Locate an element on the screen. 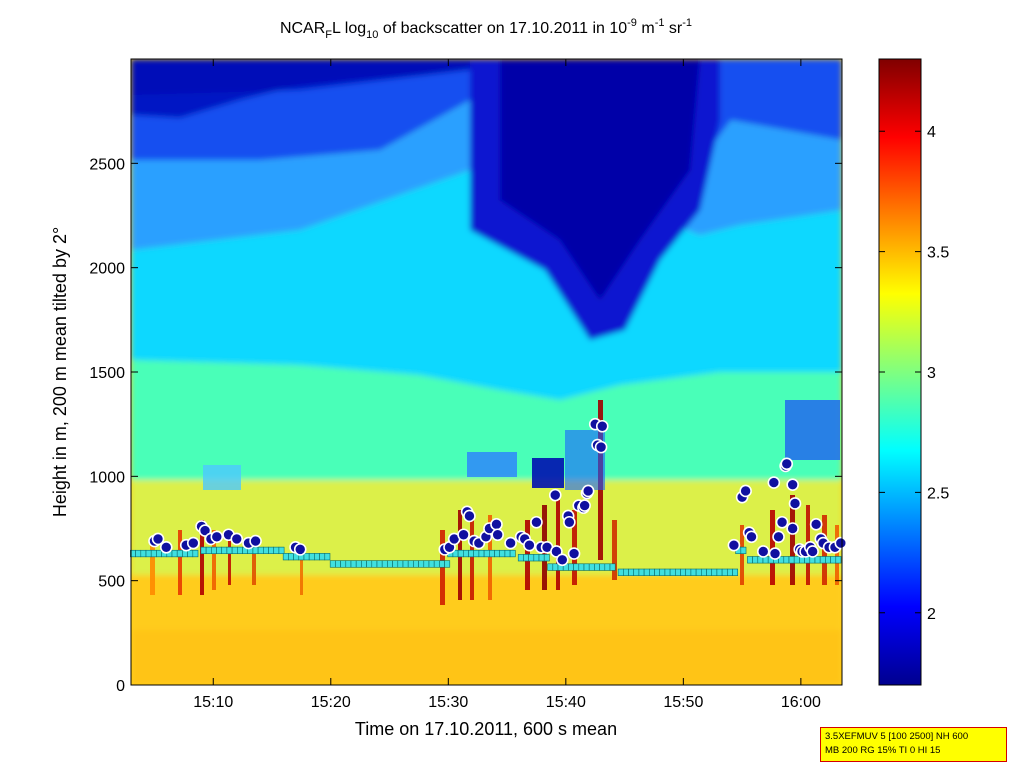  y-tick-label: 0 is located at coordinates (120, 686).